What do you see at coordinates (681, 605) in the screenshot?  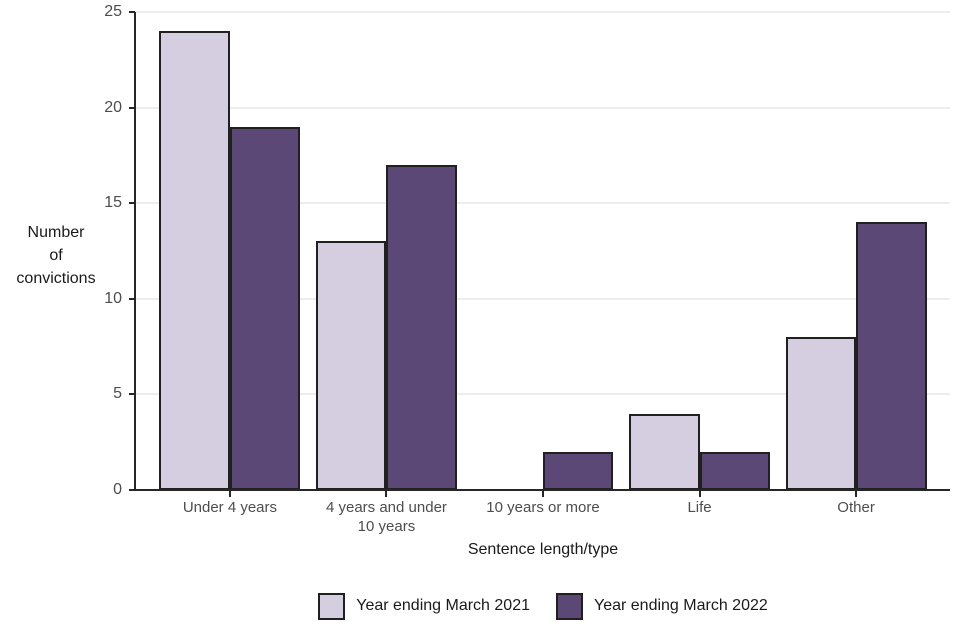 I see `legend-label: Year ending March 2022` at bounding box center [681, 605].